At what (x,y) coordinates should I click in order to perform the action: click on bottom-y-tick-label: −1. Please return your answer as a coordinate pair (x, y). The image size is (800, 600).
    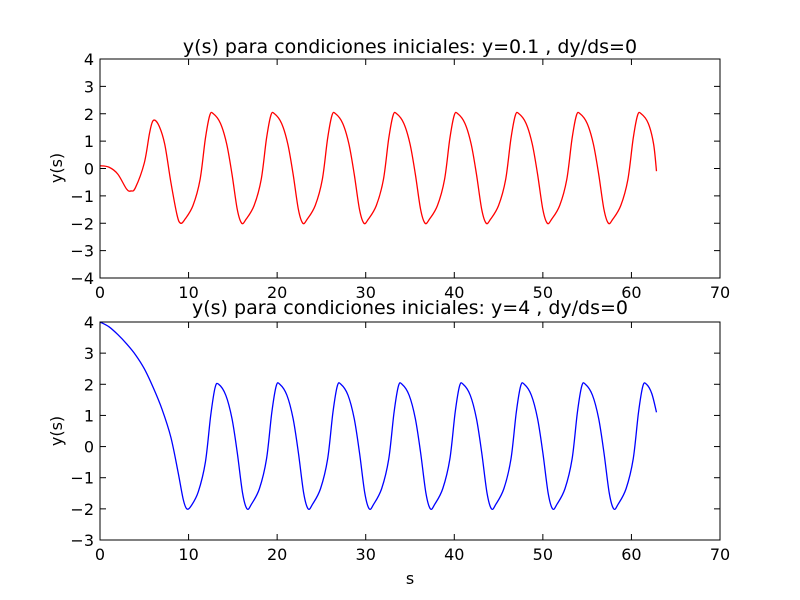
    Looking at the image, I should click on (82, 478).